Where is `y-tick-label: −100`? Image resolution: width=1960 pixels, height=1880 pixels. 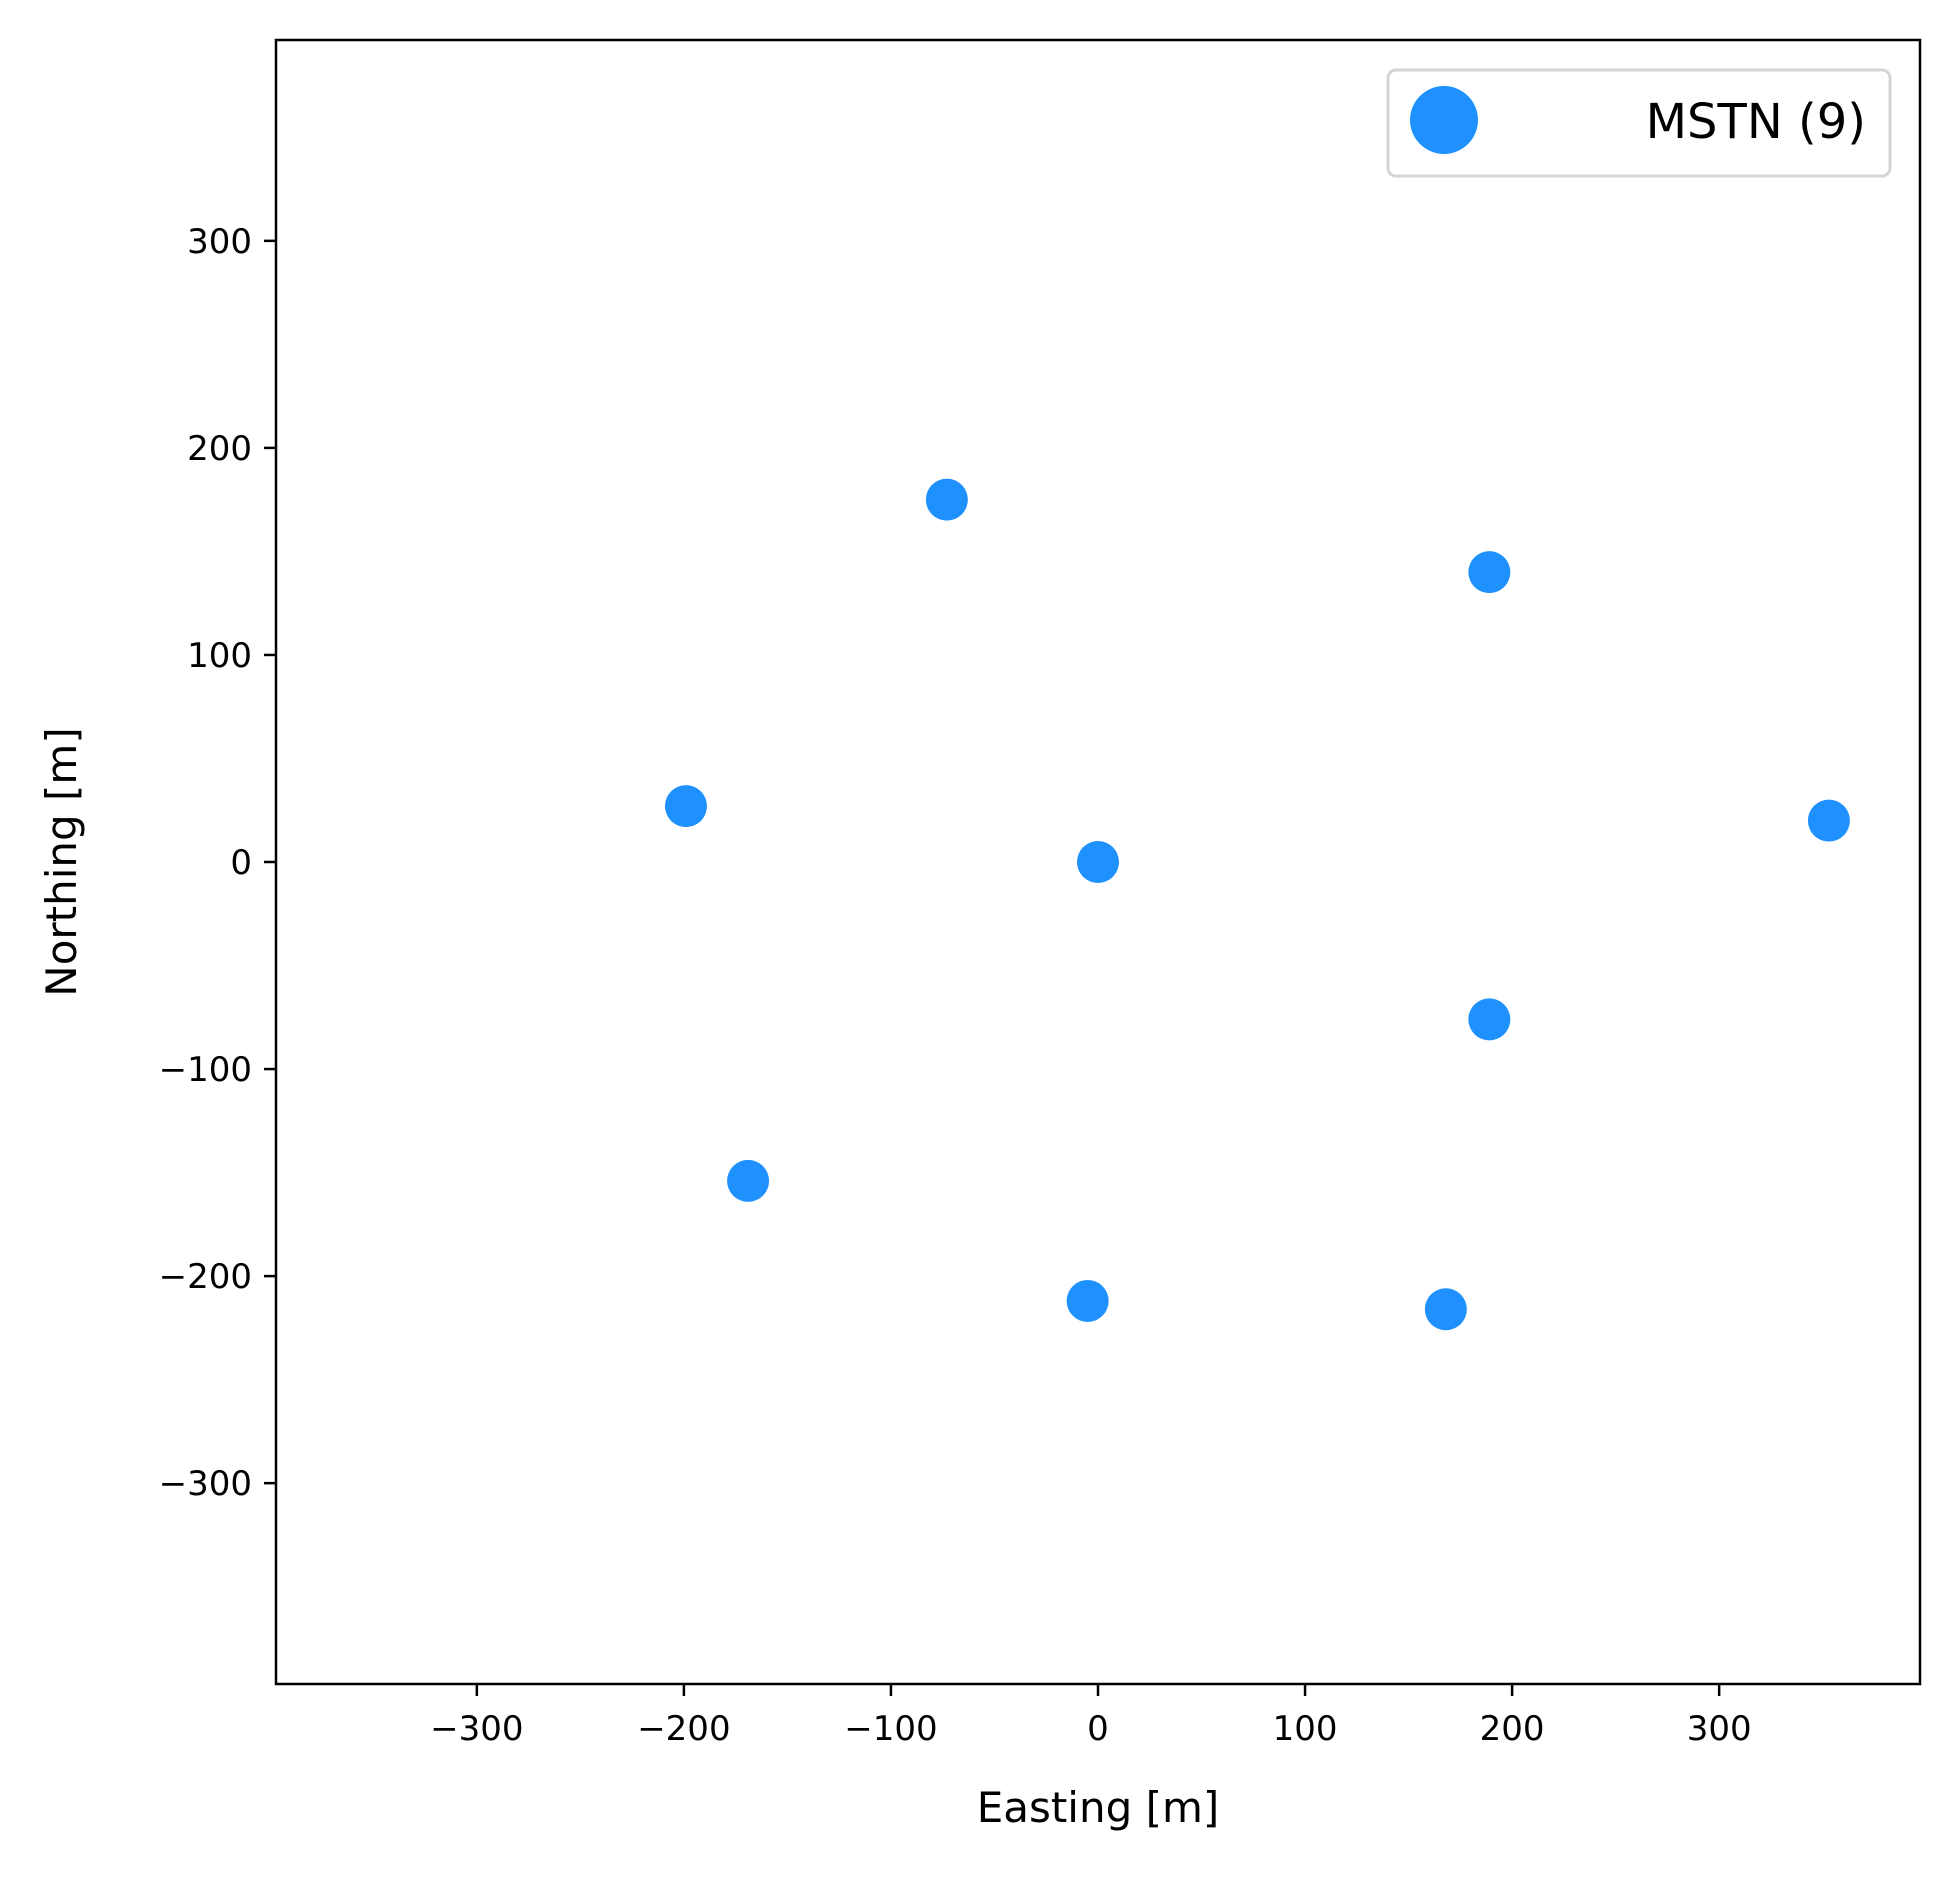
y-tick-label: −100 is located at coordinates (205, 1070).